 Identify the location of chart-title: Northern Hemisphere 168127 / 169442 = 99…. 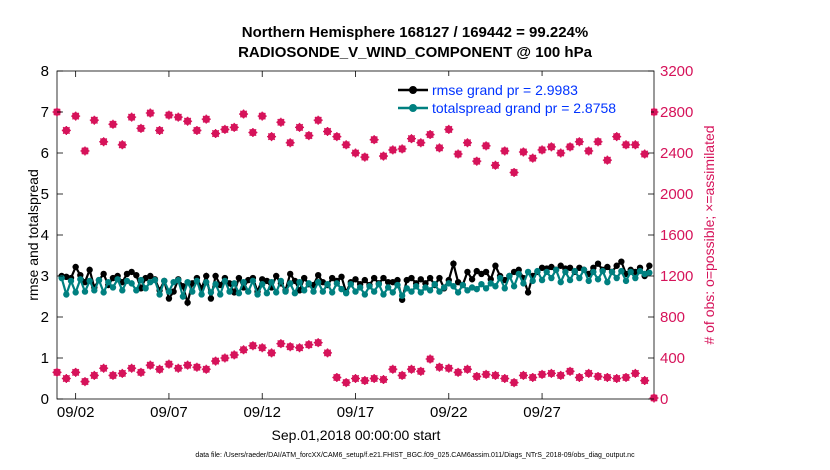
(415, 32).